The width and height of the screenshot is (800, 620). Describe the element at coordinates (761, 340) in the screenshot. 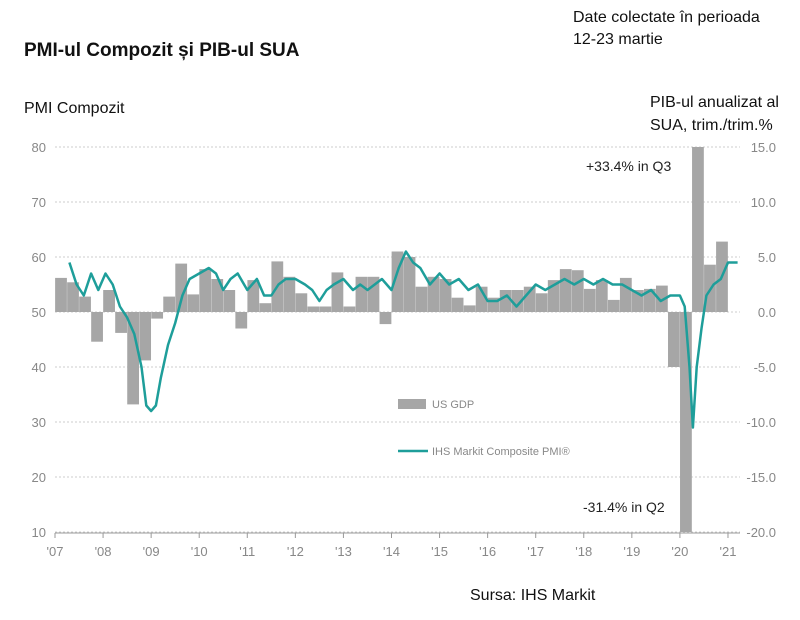

I see `right-axis-ticks: 15.0 10.0 5.0 0.0 -5.0 -10.0 -15.0 -20.0` at that location.